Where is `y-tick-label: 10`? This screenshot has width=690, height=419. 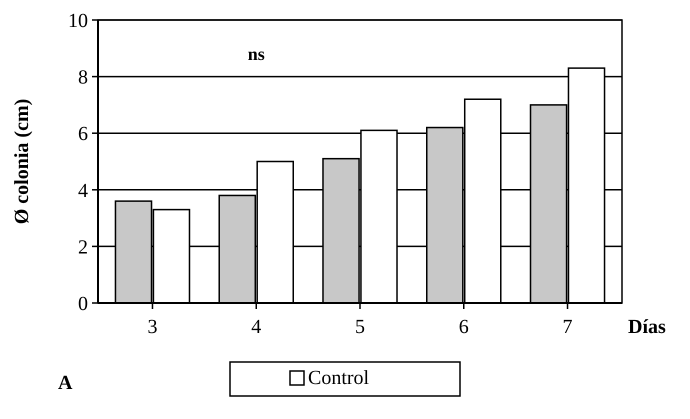 y-tick-label: 10 is located at coordinates (78, 21).